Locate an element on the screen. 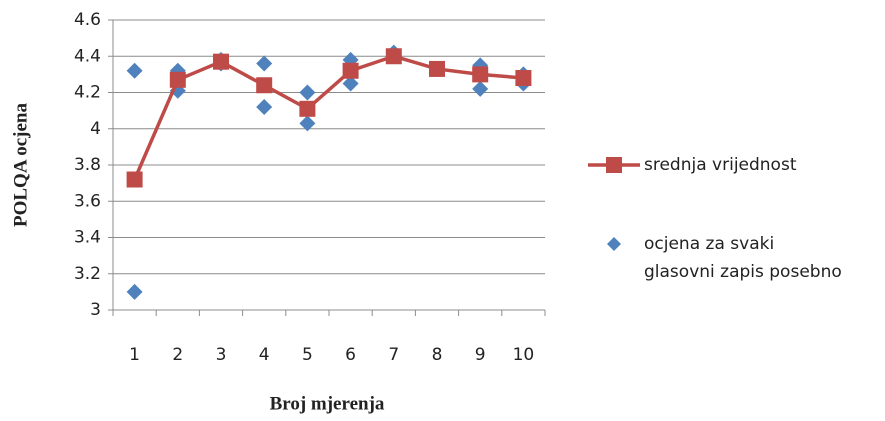 This screenshot has height=421, width=885. y-tick-label: 4.2 is located at coordinates (87, 93).